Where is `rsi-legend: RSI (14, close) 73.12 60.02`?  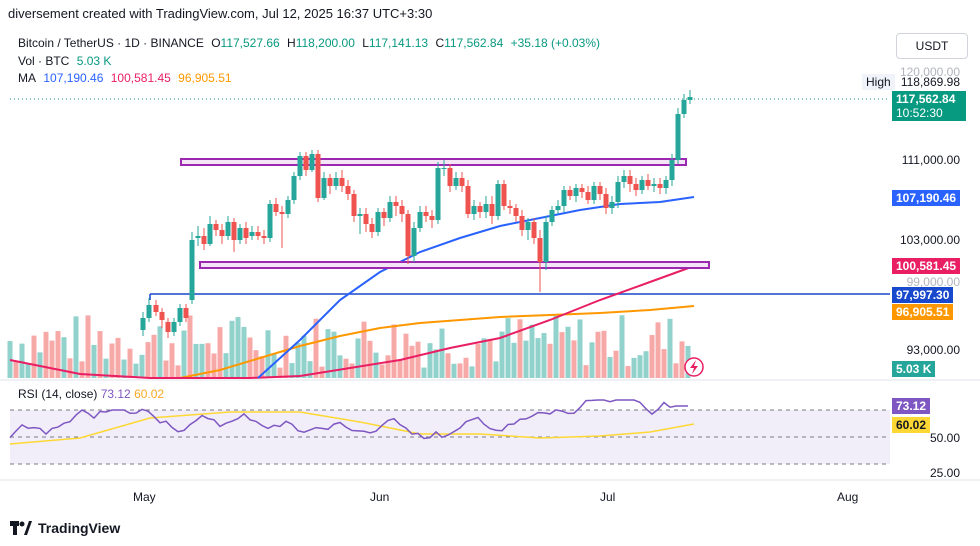
rsi-legend: RSI (14, close) 73.12 60.02 is located at coordinates (91, 394).